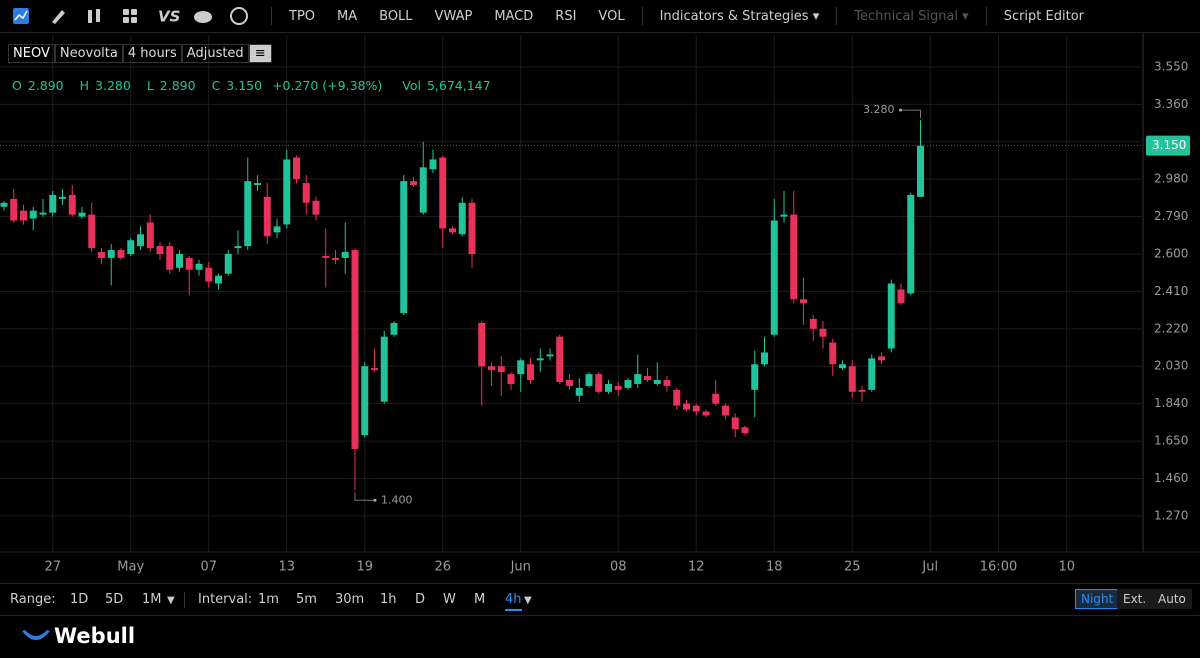 The image size is (1200, 658). I want to click on high-connector, so click(910, 114).